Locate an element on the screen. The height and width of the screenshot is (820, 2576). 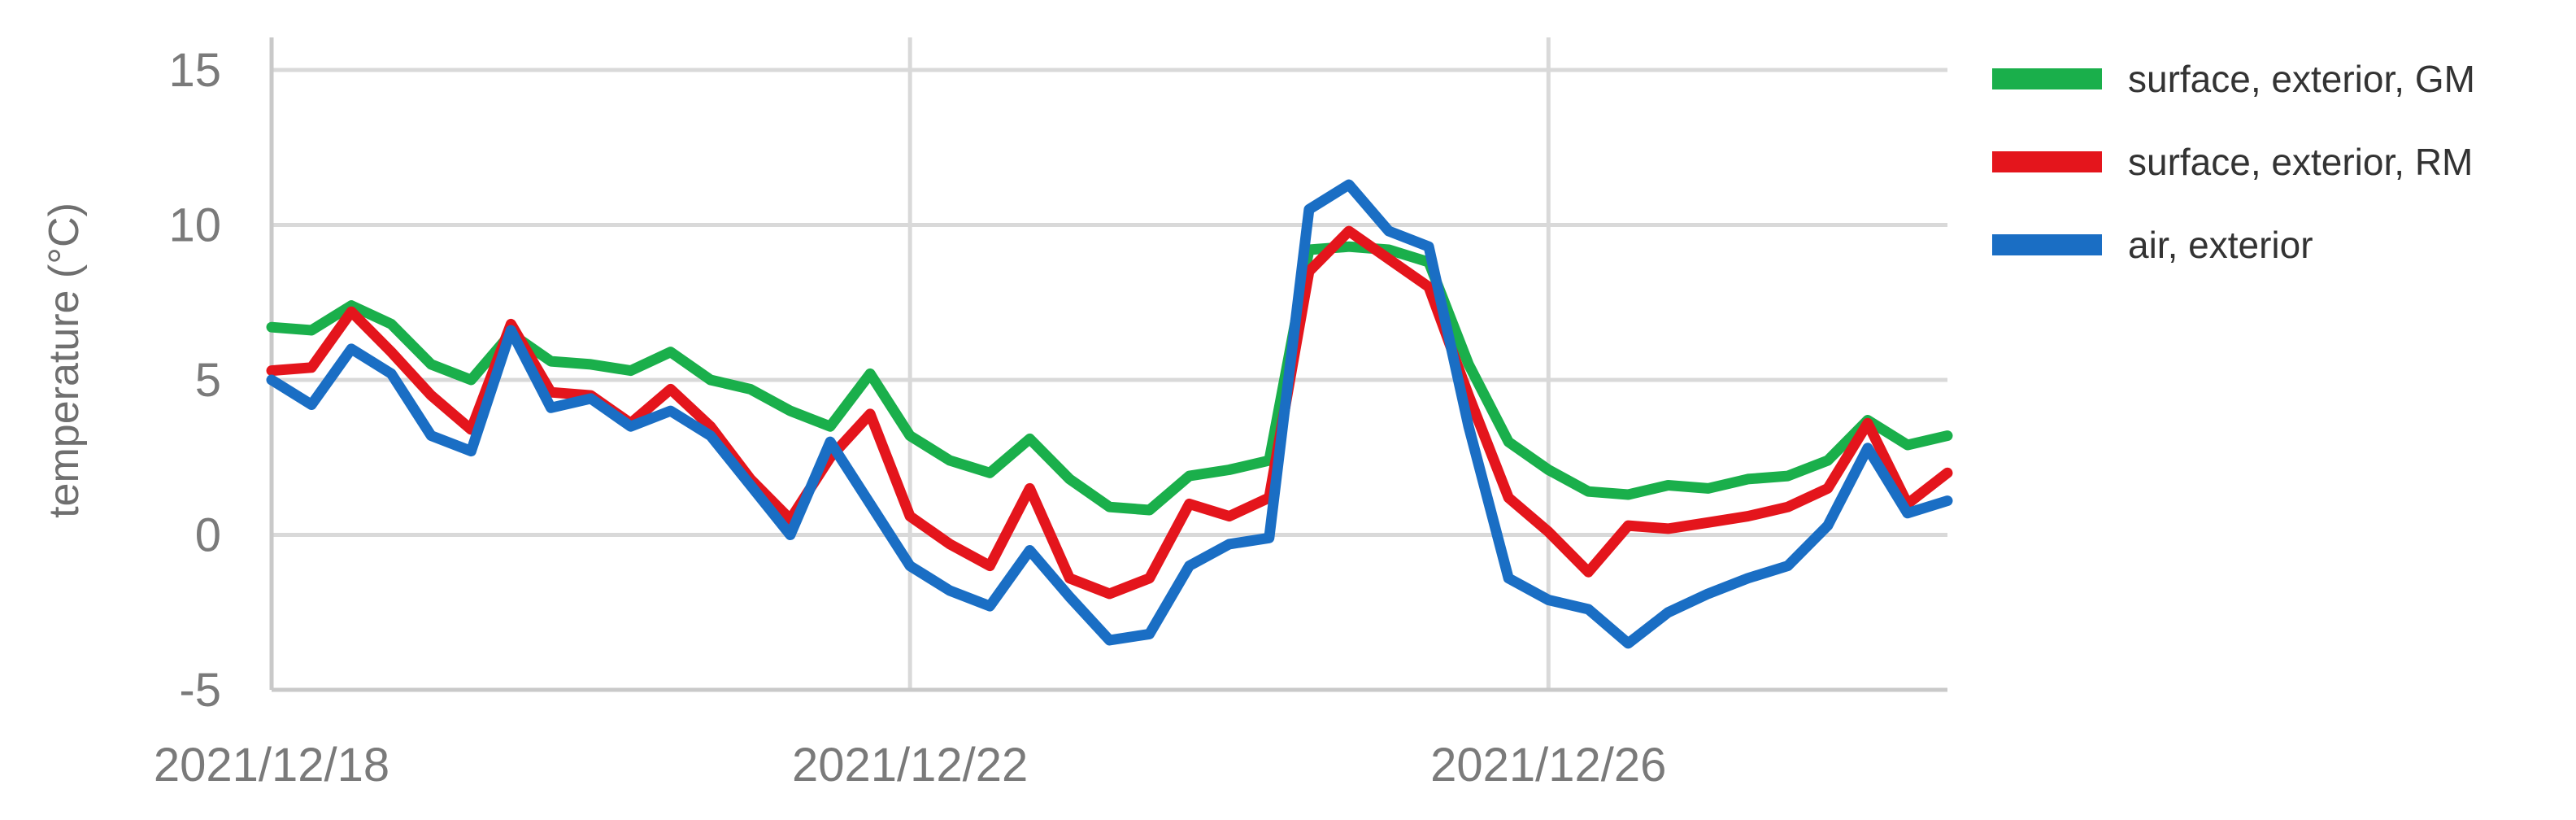
y-tick-labels: 15 10 5 0 -5 is located at coordinates (195, 380).